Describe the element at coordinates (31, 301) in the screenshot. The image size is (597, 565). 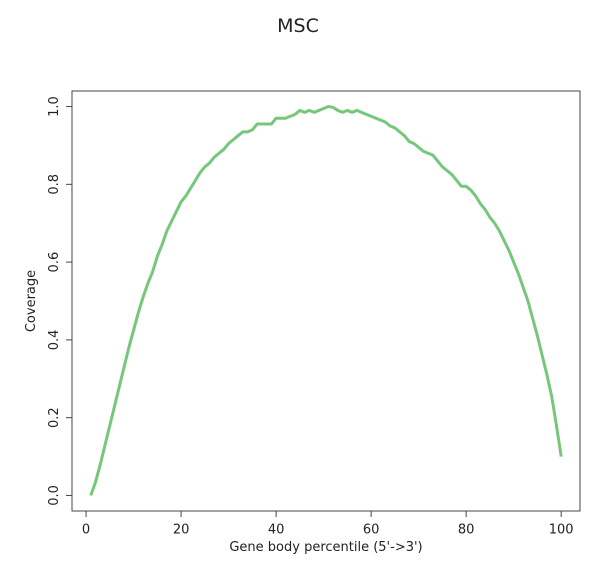
I see `y-axis-label: Coverage` at that location.